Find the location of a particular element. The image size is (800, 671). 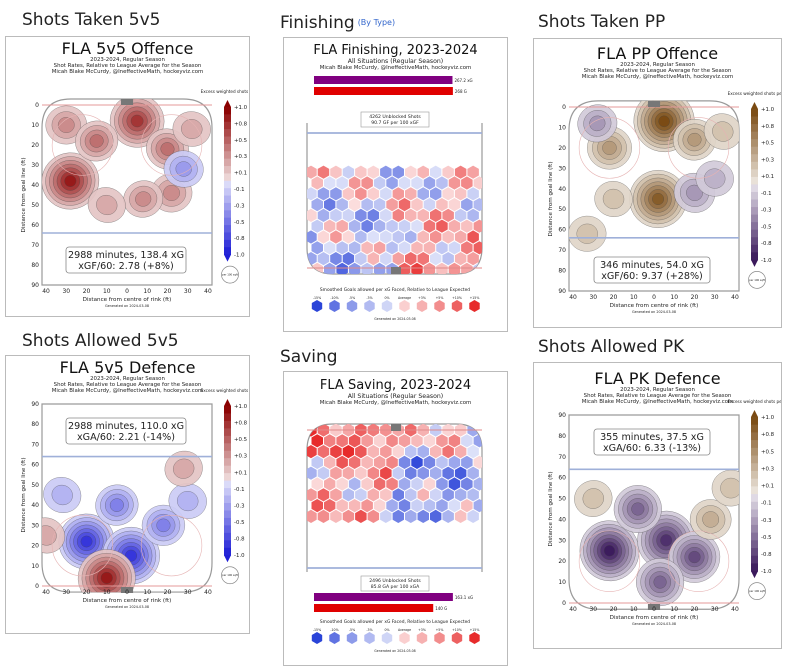

xg-goals-bars: 267.2 xG 268 G is located at coordinates (393, 85).